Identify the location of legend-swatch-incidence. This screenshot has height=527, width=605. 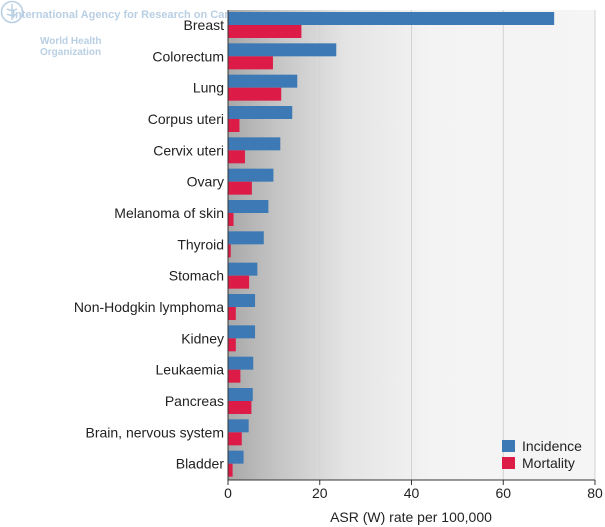
(508, 446).